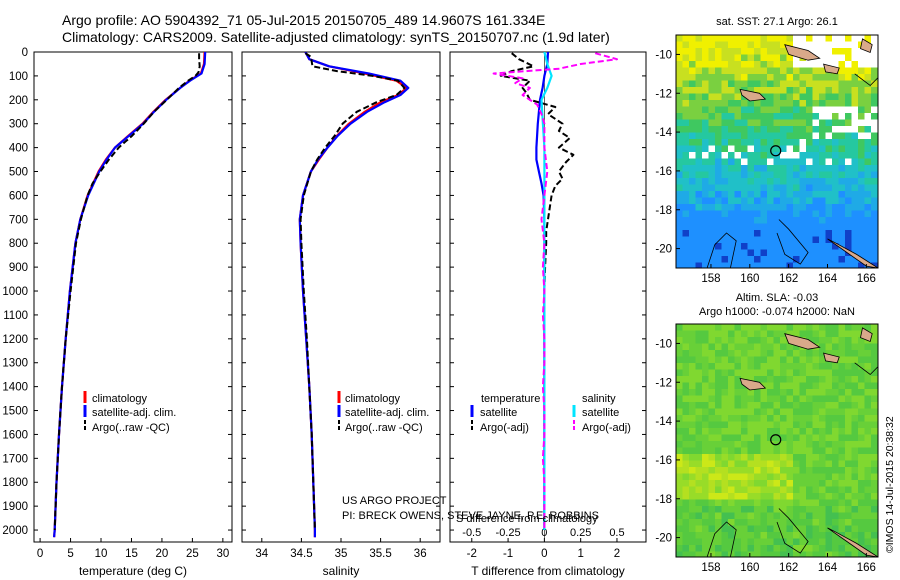 The width and height of the screenshot is (900, 580). I want to click on legend-label-satellite: satellite-adj. clim., so click(134, 413).